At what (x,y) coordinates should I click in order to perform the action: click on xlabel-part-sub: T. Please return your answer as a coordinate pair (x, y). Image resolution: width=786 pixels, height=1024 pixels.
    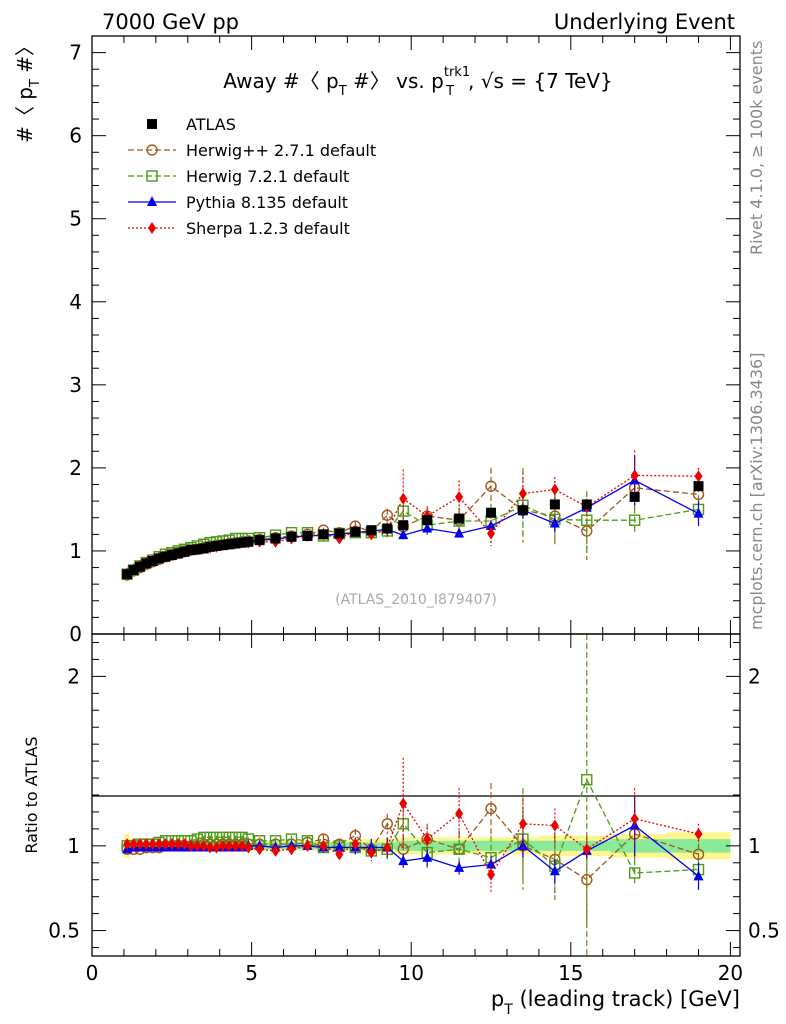
    Looking at the image, I should click on (508, 1010).